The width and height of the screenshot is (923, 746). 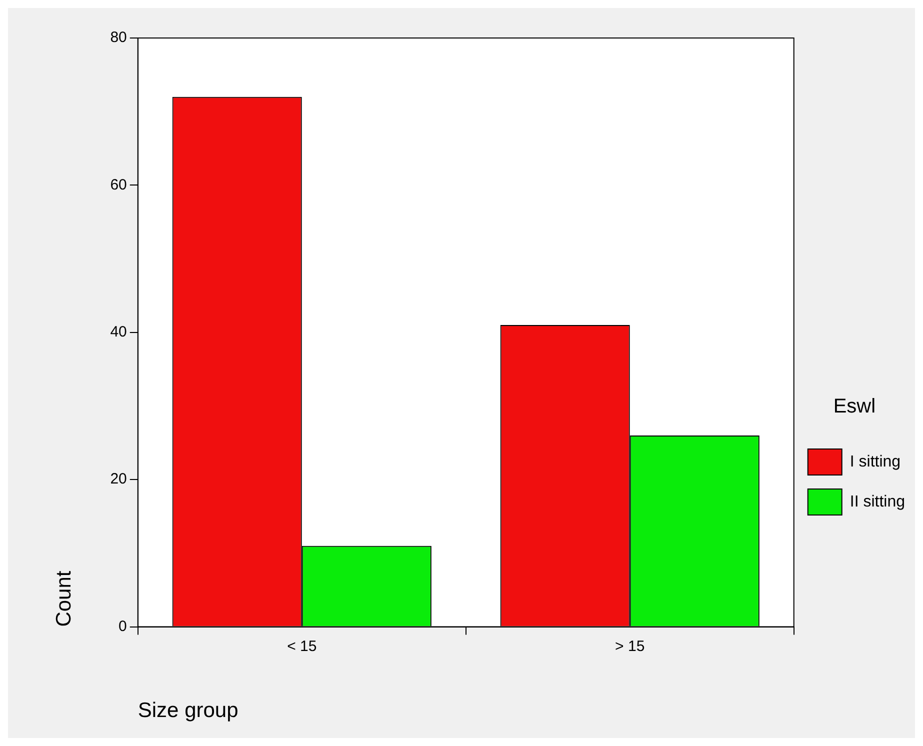 What do you see at coordinates (878, 501) in the screenshot?
I see `legend-label: II sitting` at bounding box center [878, 501].